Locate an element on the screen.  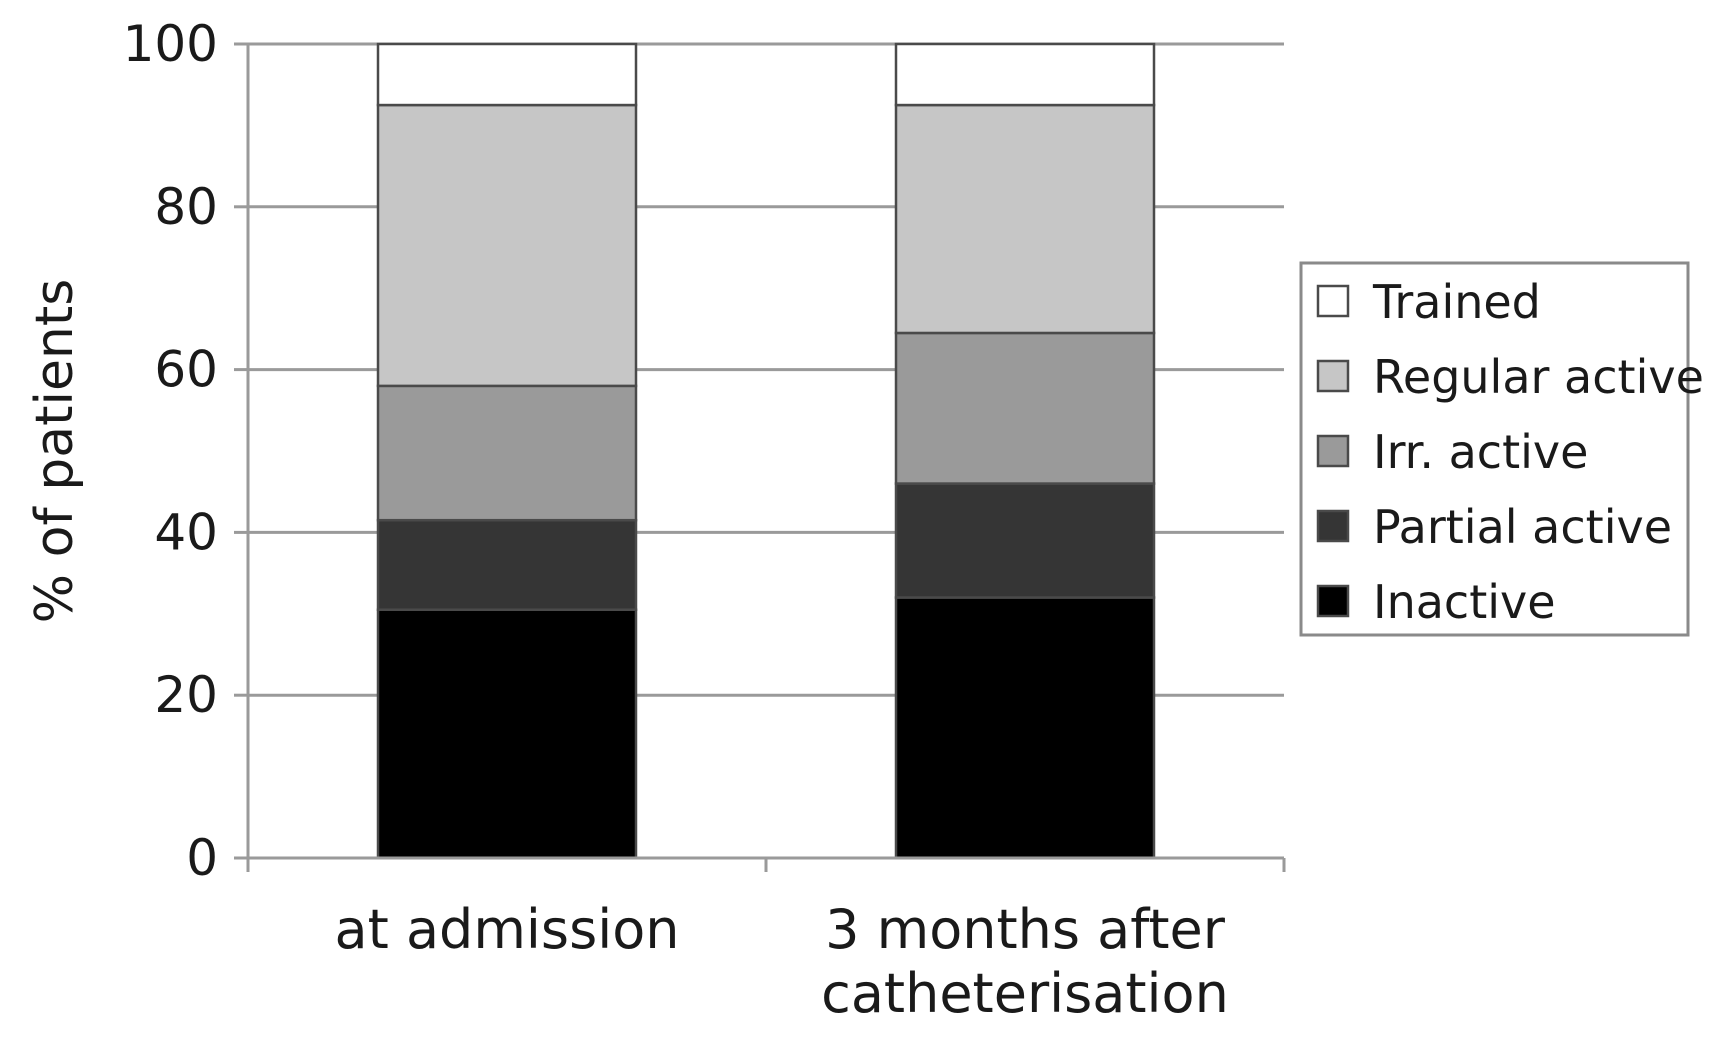
x-category-label: catheterisation is located at coordinates (1025, 993).